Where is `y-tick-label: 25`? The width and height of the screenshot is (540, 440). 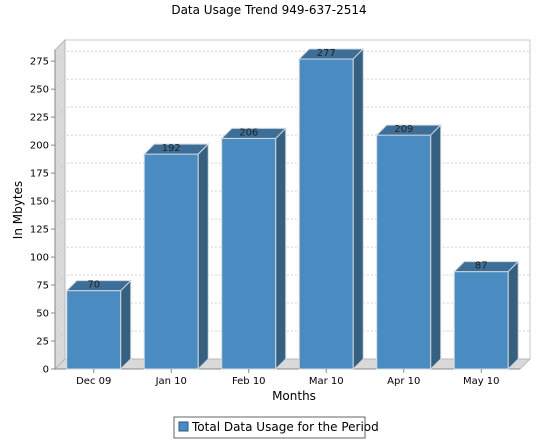
y-tick-label: 25 is located at coordinates (42, 342).